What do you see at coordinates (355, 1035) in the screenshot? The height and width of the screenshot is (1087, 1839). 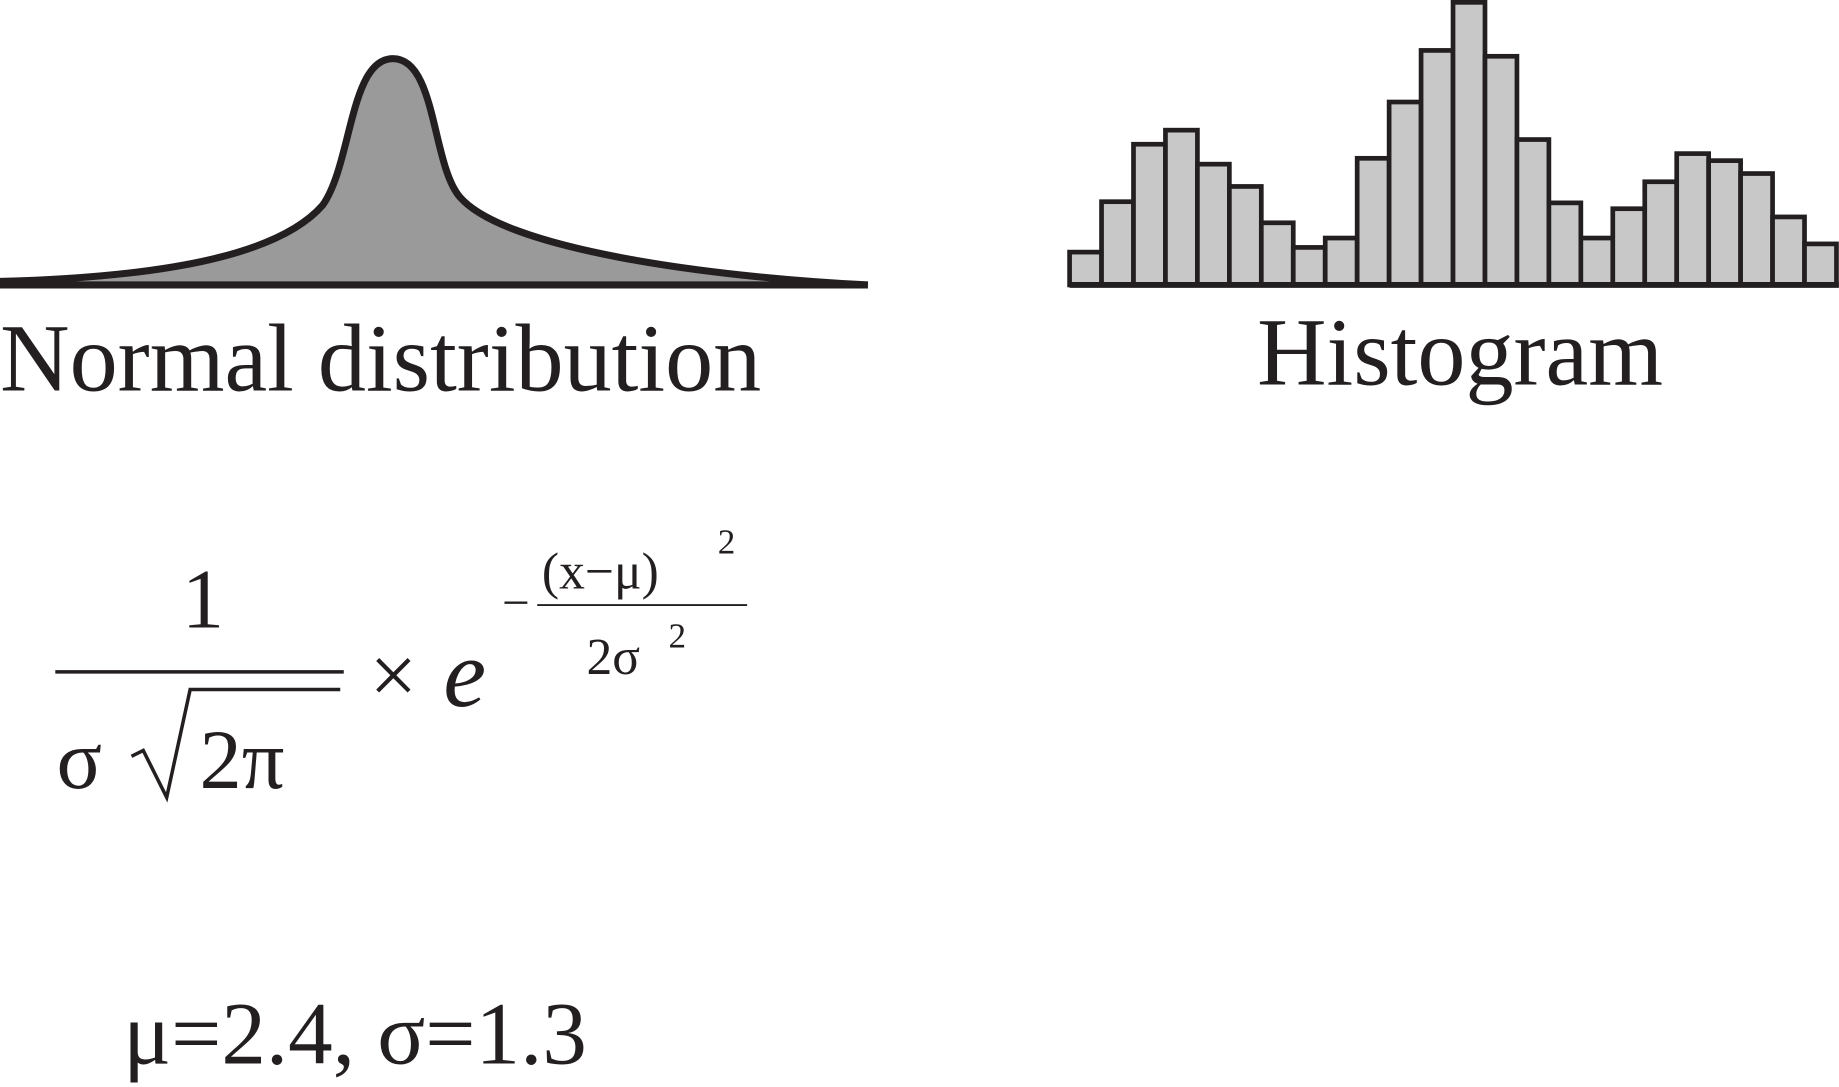 I see `parameters: μ=2.4, σ=1.3` at bounding box center [355, 1035].